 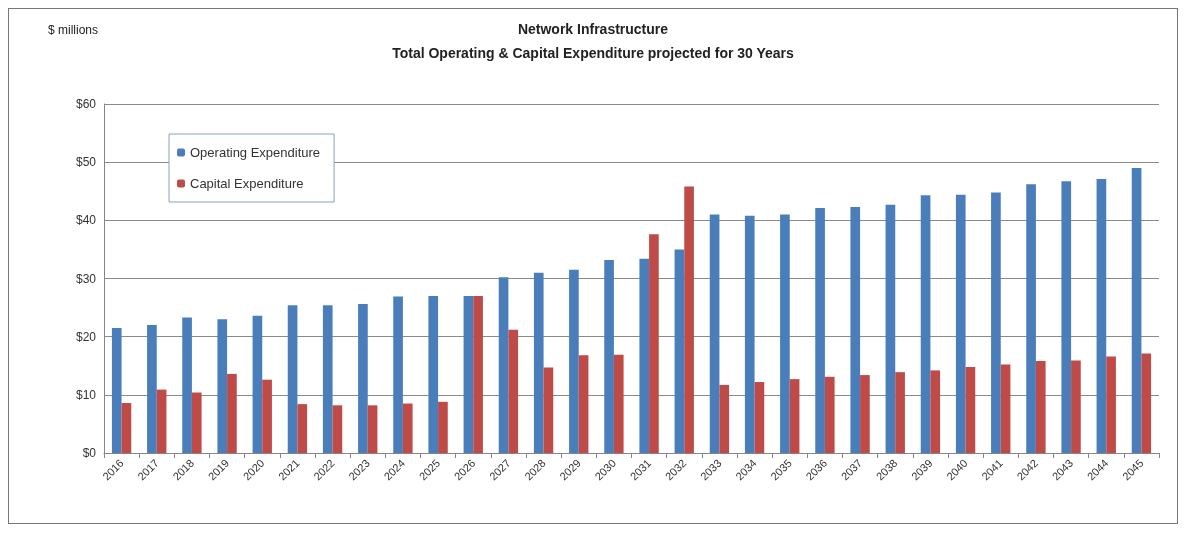 What do you see at coordinates (247, 183) in the screenshot?
I see `legend-label: Capital Expenditure` at bounding box center [247, 183].